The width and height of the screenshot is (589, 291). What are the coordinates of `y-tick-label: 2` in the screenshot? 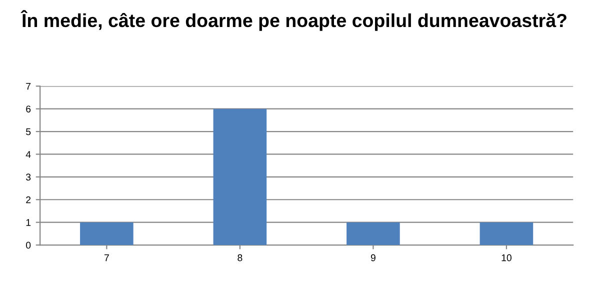 It's located at (28, 200).